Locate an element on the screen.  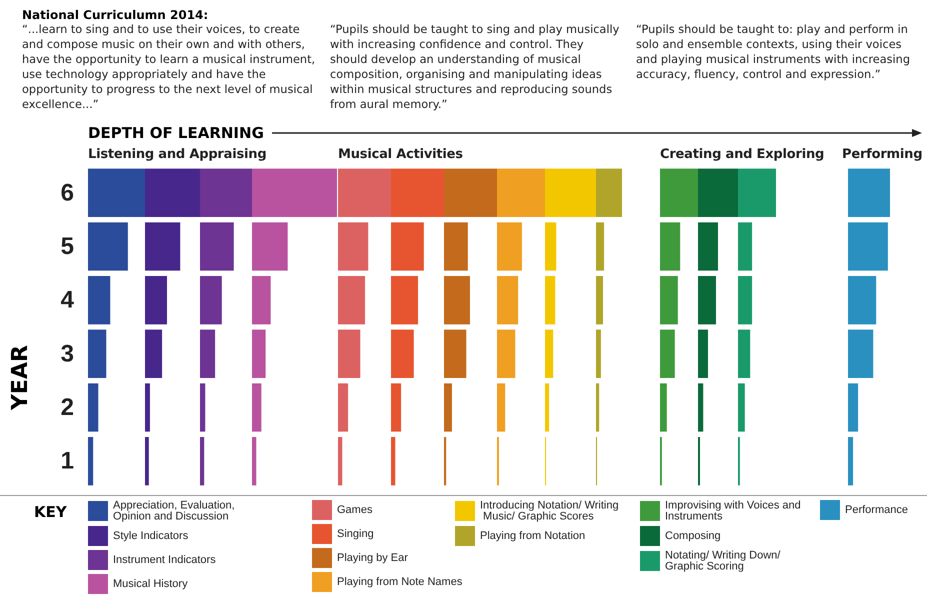
text: “Pupils should be taught to: play and perform in solo and ensemble contexts, using their voices and playing musical instruments with increasing accuracy, fluency, control and expression.” is located at coordinates (774, 52).